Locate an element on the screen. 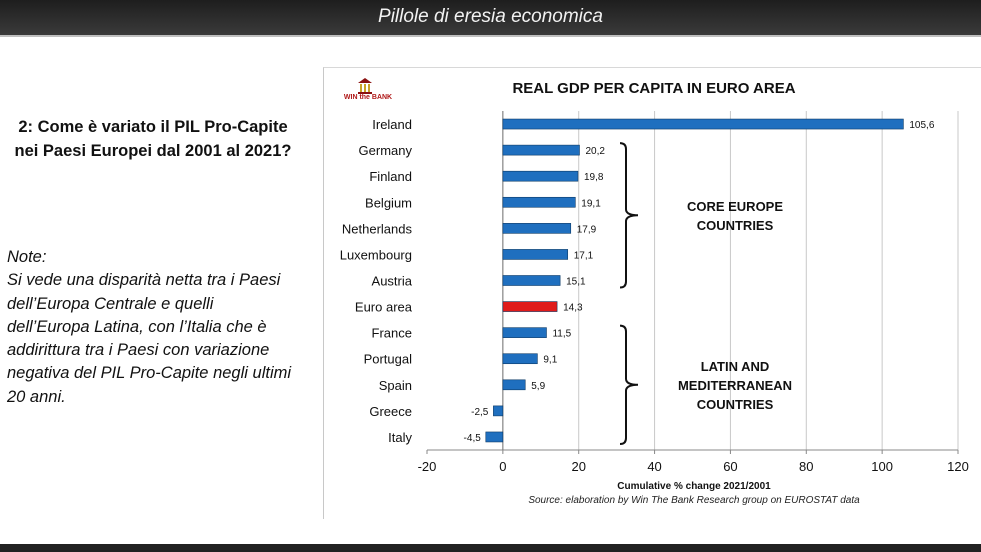  category-label: Germany is located at coordinates (386, 150).